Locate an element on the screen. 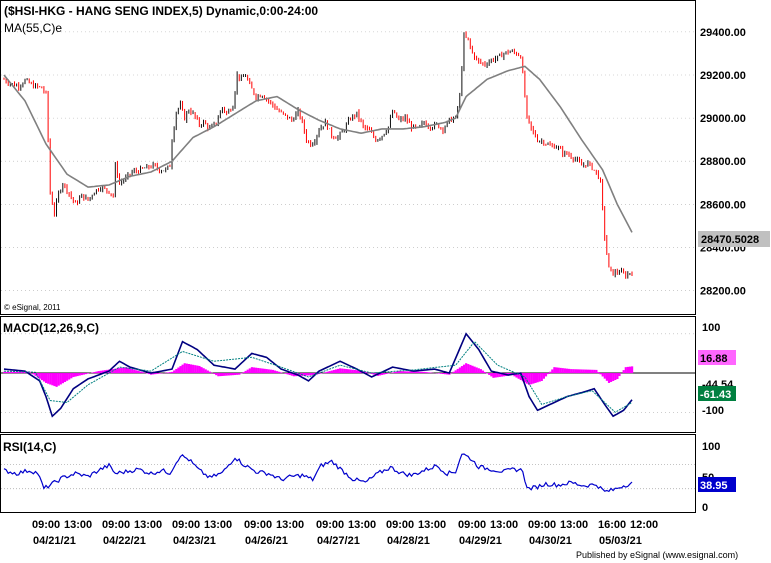 This screenshot has width=771, height=563. macd-label: MACD(12,26,9,C) is located at coordinates (51, 328).